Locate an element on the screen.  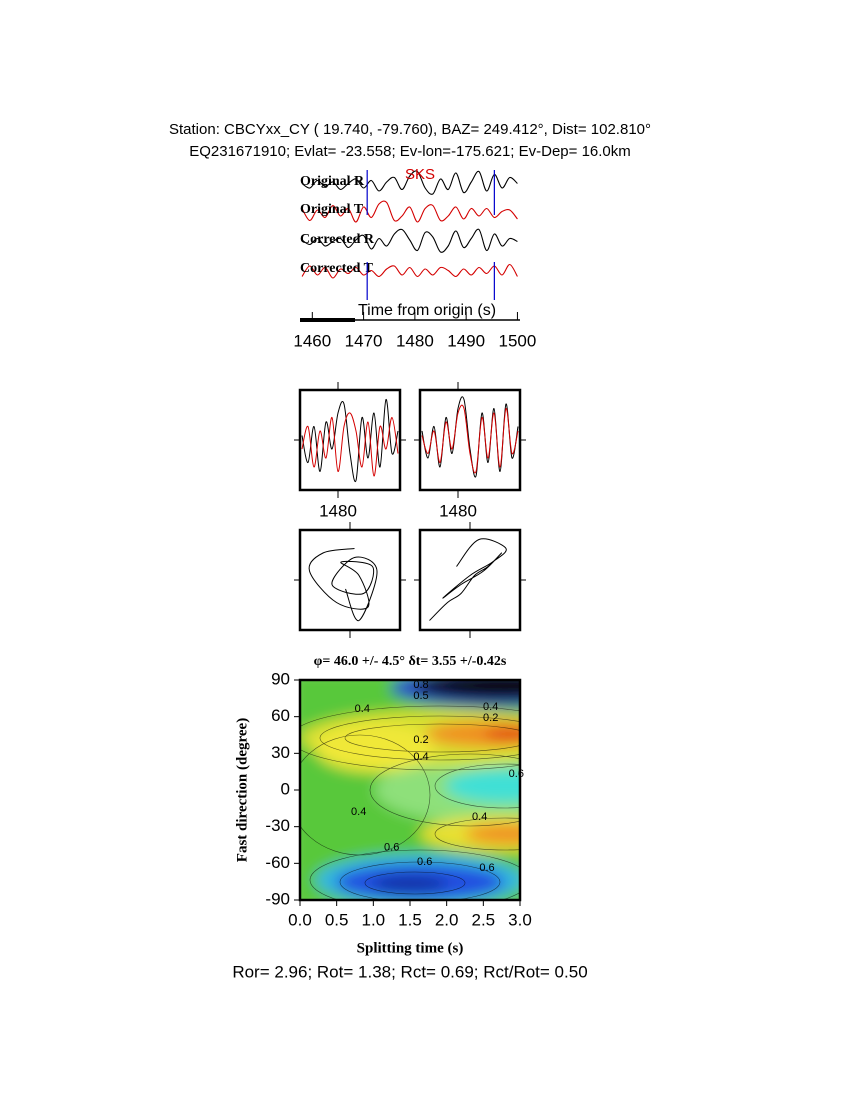
misfit-surface is located at coordinates (410, 790).